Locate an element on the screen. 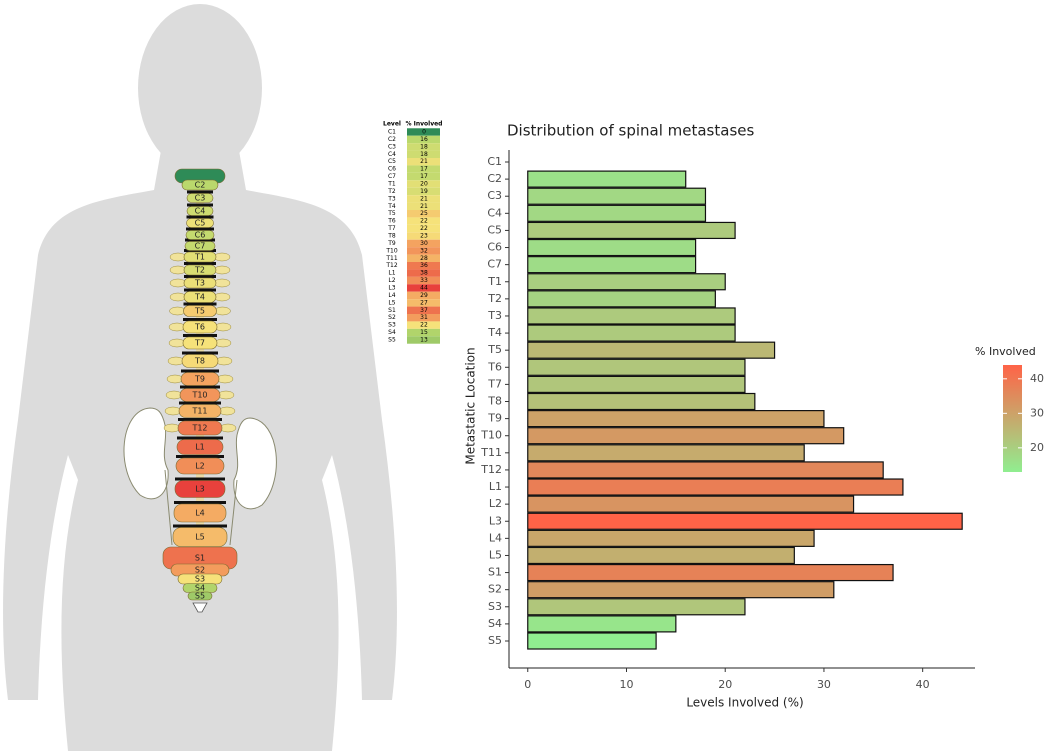 This screenshot has width=1050, height=751. y-tick-label: T8 is located at coordinates (494, 401).